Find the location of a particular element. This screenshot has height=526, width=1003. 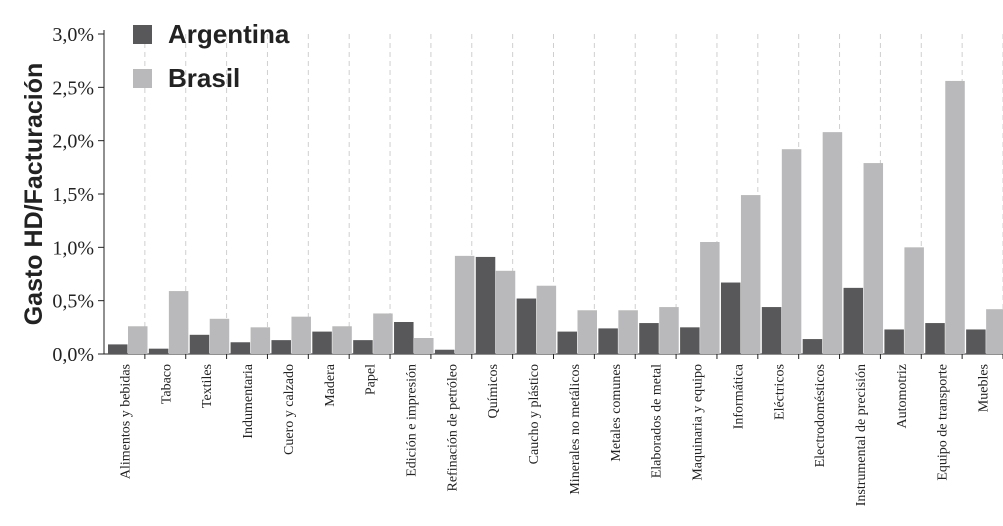

x-tick-label: Refinación de petróleo is located at coordinates (452, 428).